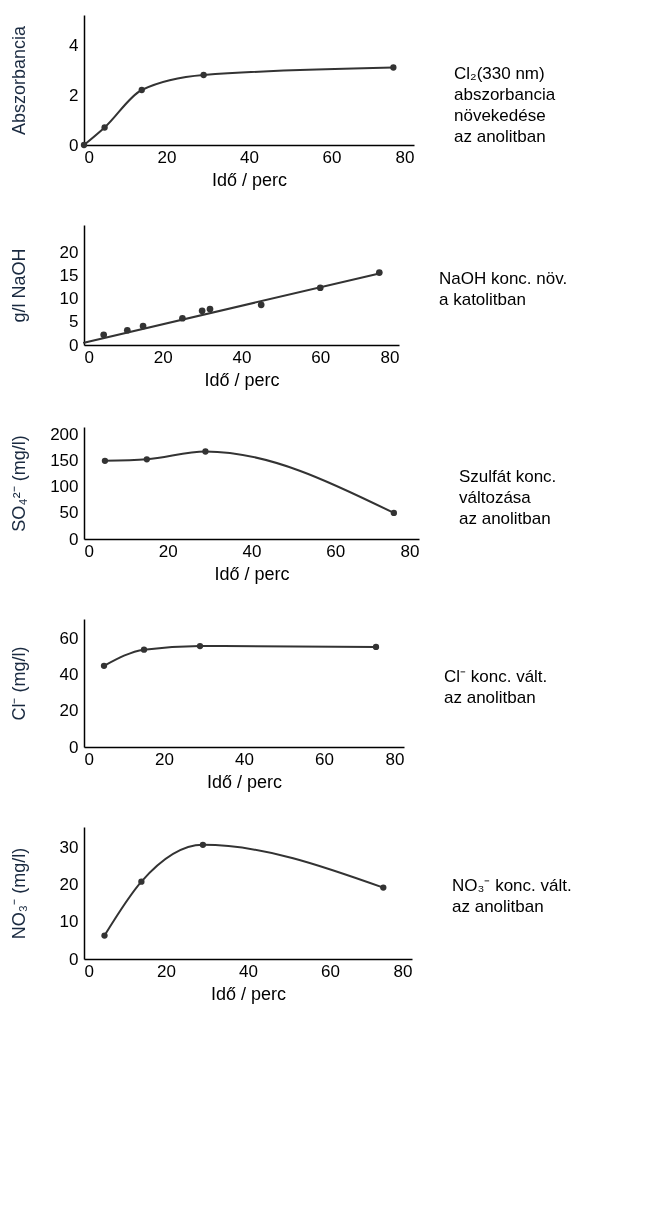  Describe the element at coordinates (18, 893) in the screenshot. I see `y-axis-title: NO₃⁻ (mg/l)` at that location.